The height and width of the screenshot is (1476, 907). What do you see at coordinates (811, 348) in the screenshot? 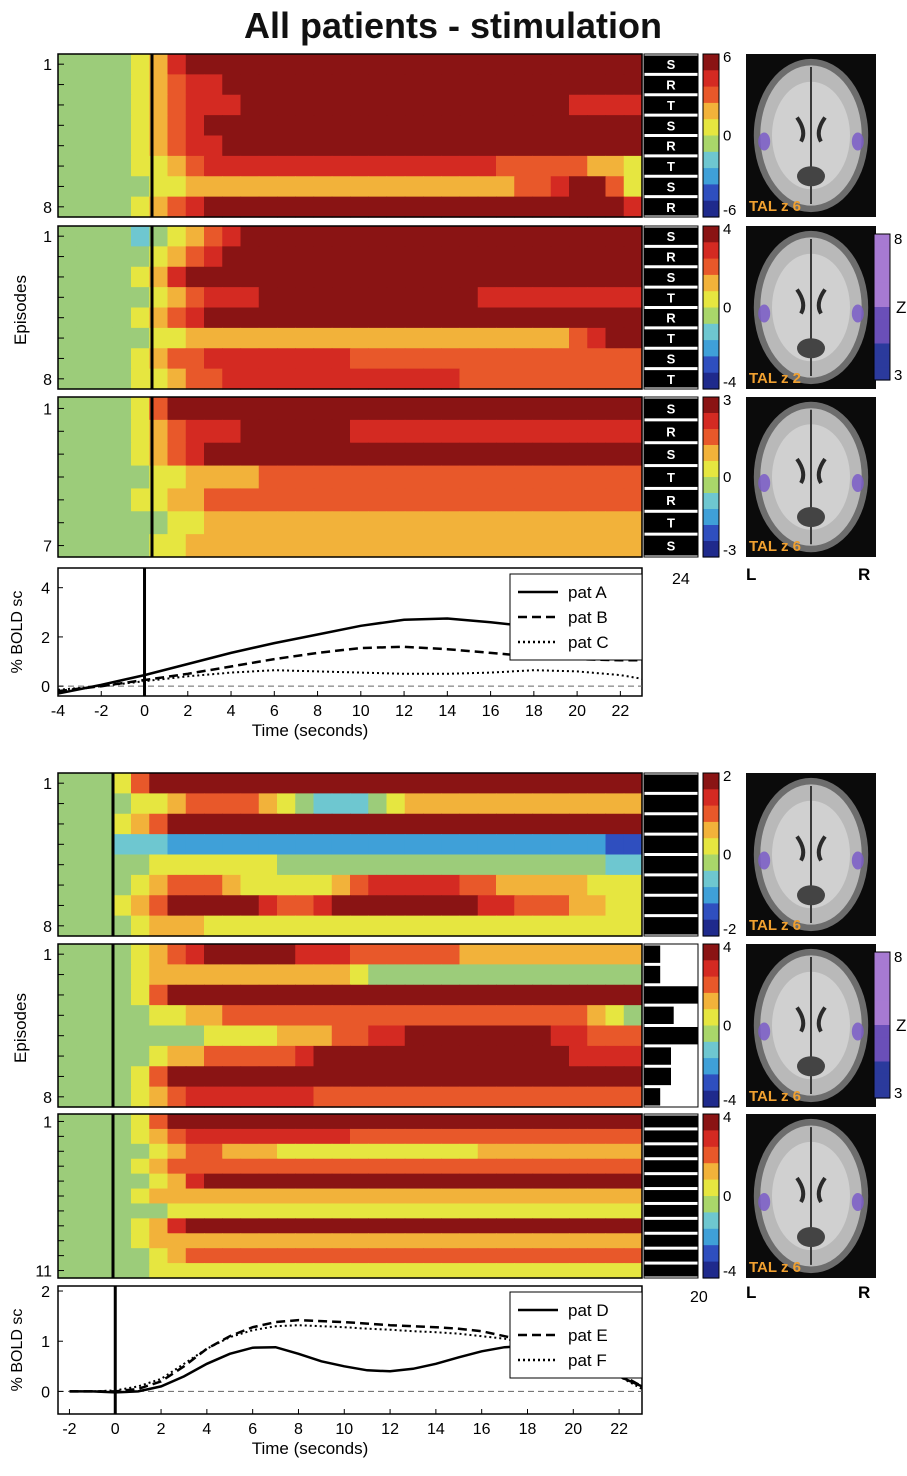
I see `brain-posterior` at bounding box center [811, 348].